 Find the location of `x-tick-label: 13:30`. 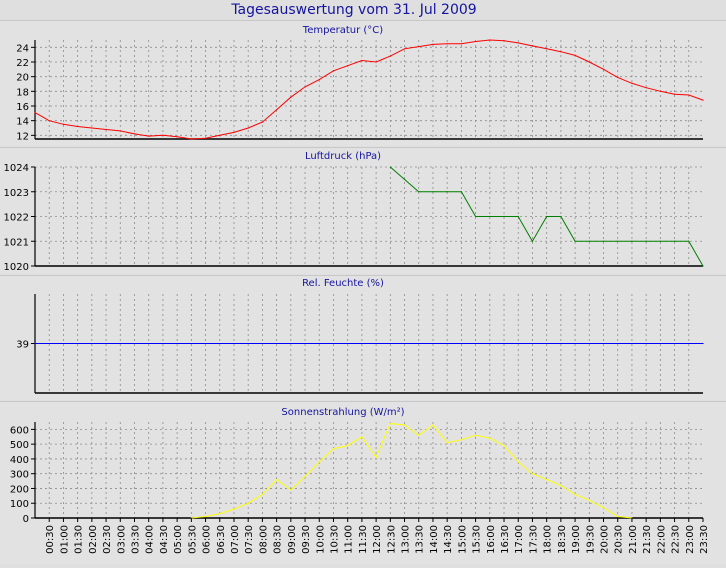

x-tick-label: 13:30 is located at coordinates (420, 539).